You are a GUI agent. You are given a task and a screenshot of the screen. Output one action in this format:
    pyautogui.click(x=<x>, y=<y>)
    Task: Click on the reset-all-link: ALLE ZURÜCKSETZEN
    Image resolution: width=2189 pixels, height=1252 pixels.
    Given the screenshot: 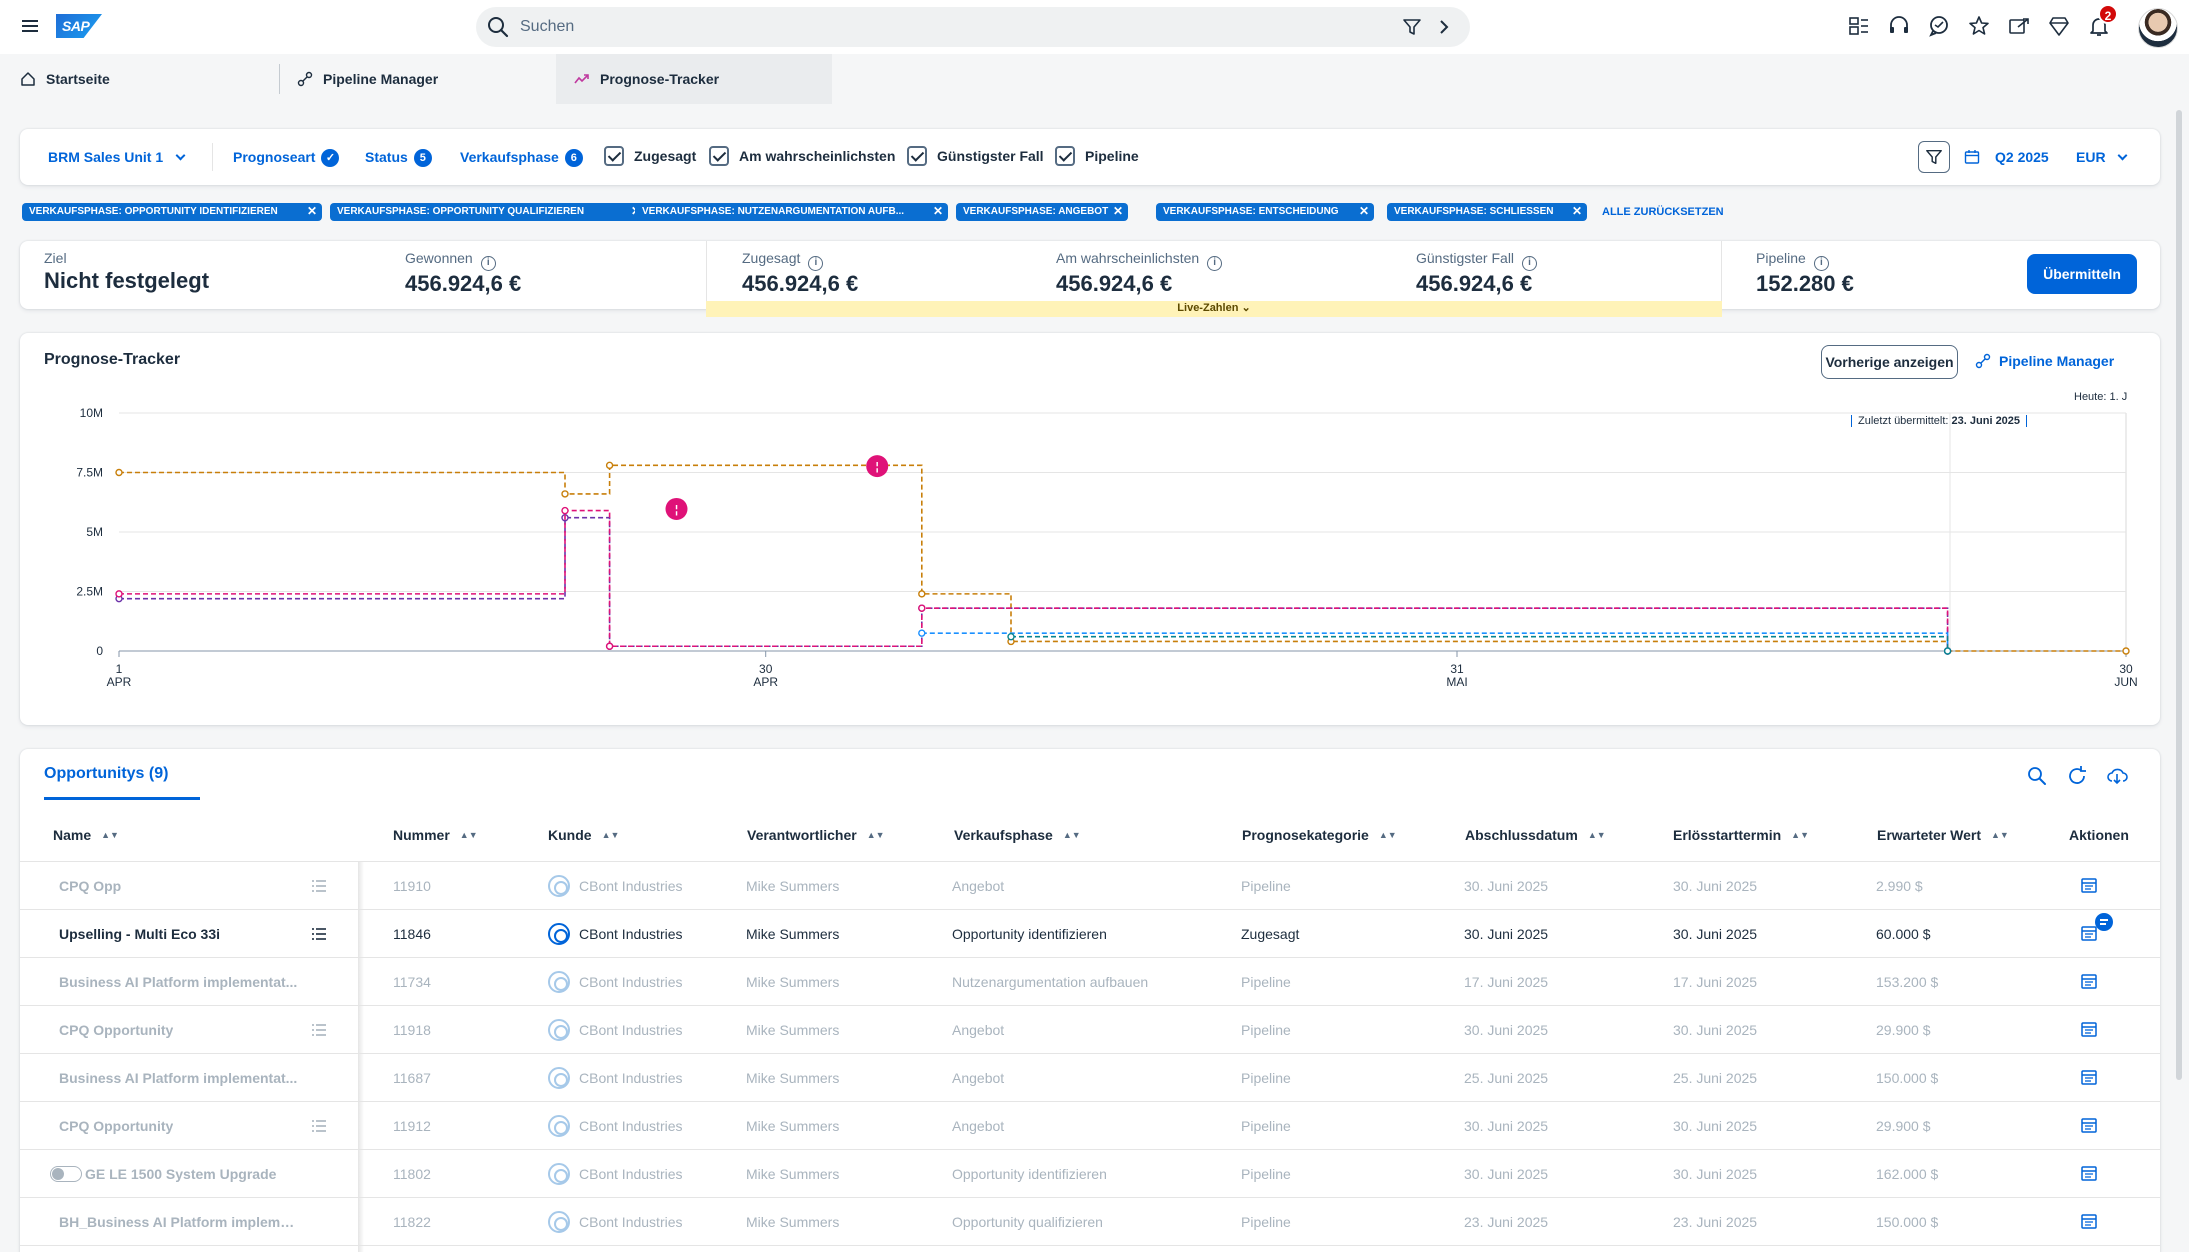 What is the action you would take?
    pyautogui.click(x=1663, y=212)
    